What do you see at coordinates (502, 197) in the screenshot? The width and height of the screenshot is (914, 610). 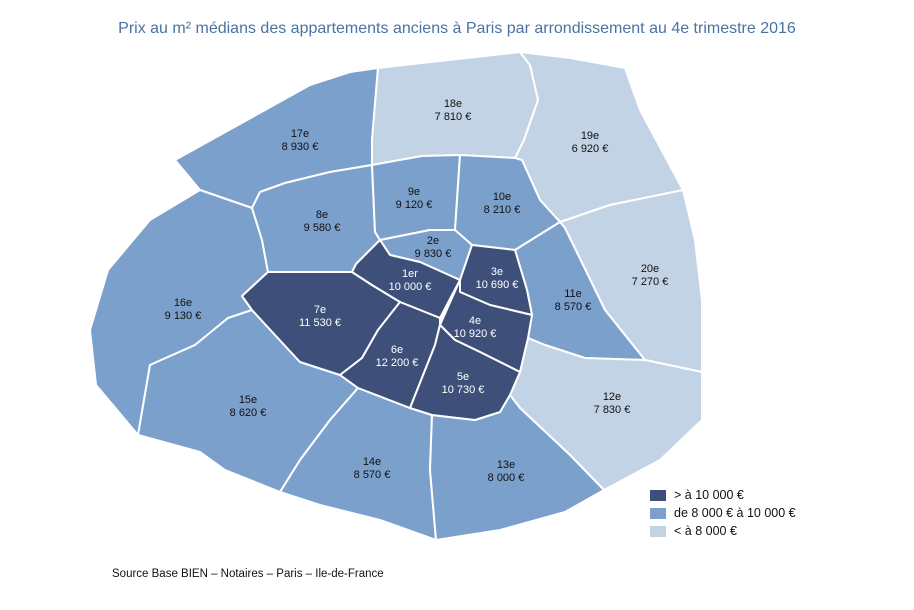 I see `arrondissement-10-name: 10e` at bounding box center [502, 197].